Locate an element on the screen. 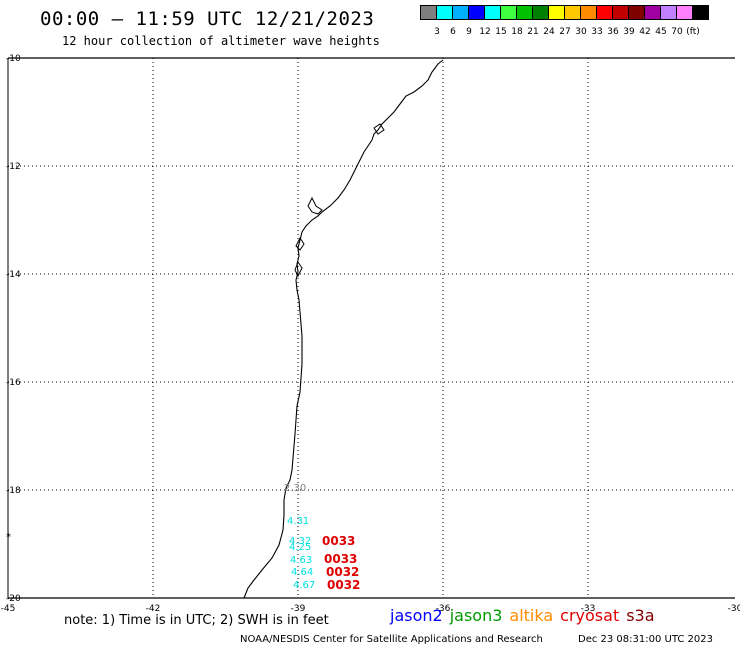 This screenshot has height=650, width=740. latitude-label: -10 is located at coordinates (13, 59).